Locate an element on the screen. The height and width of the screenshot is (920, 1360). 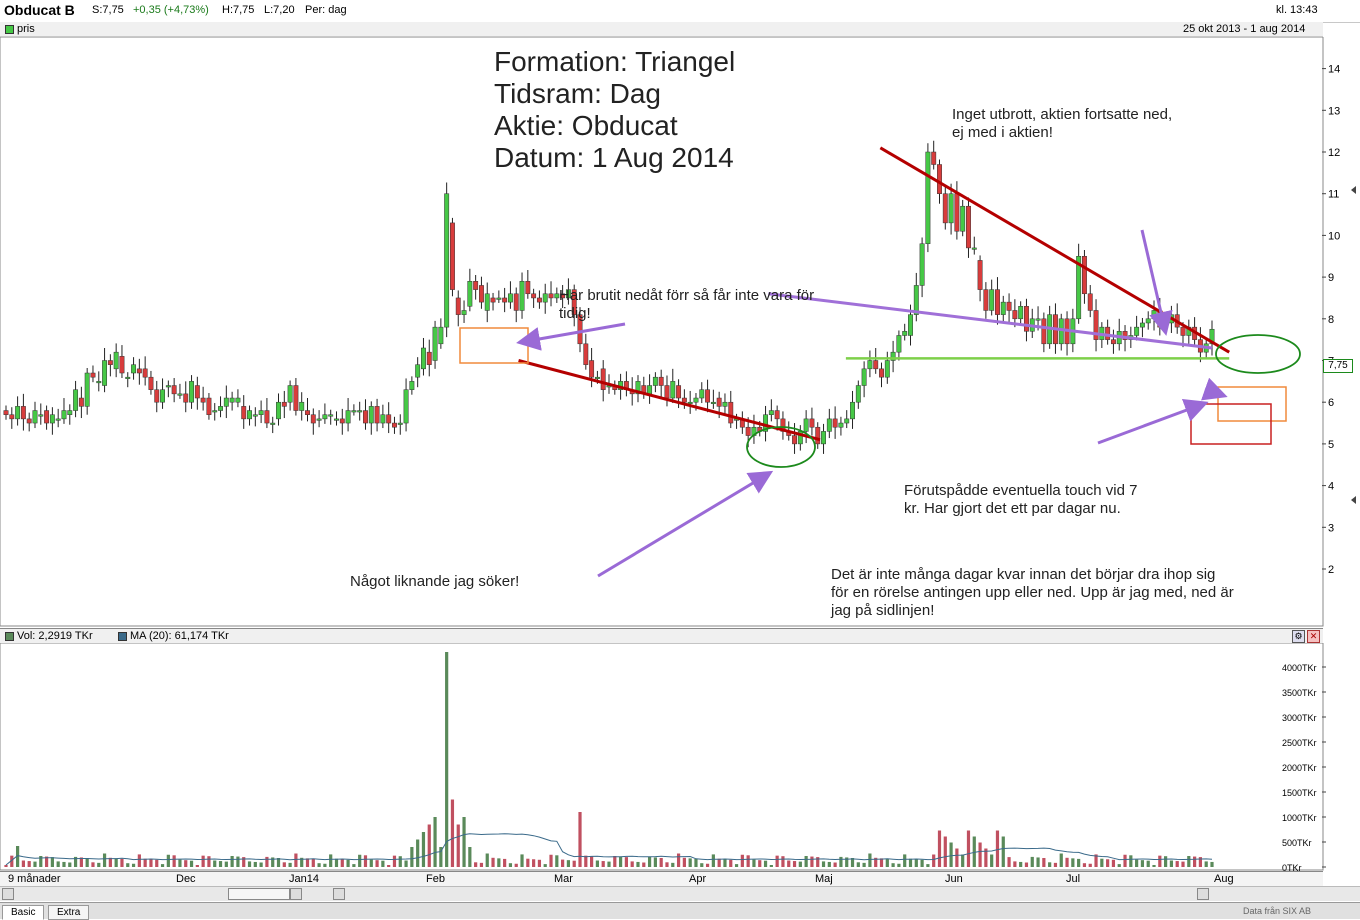
zoom-left-button is located at coordinates (339, 894).